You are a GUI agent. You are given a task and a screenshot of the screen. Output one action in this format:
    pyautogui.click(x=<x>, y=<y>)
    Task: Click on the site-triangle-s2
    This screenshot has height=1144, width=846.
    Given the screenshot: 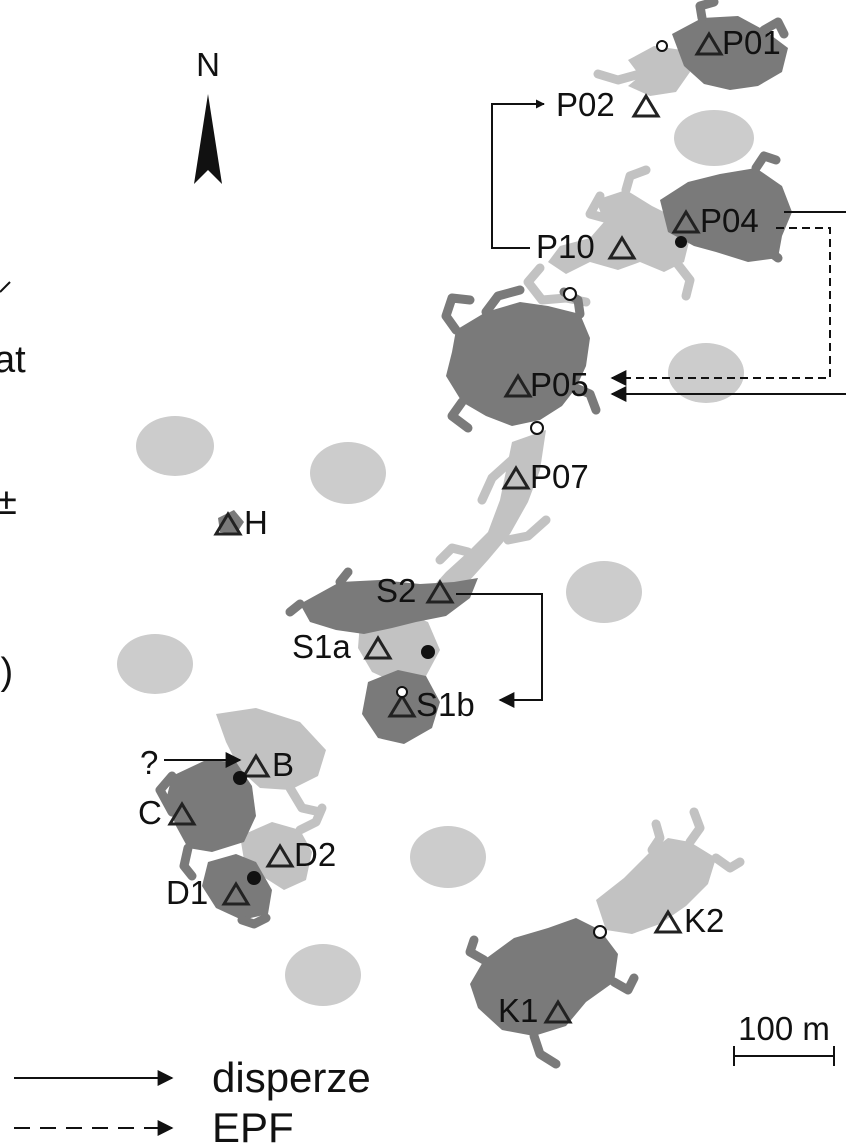 What is the action you would take?
    pyautogui.click(x=440, y=591)
    